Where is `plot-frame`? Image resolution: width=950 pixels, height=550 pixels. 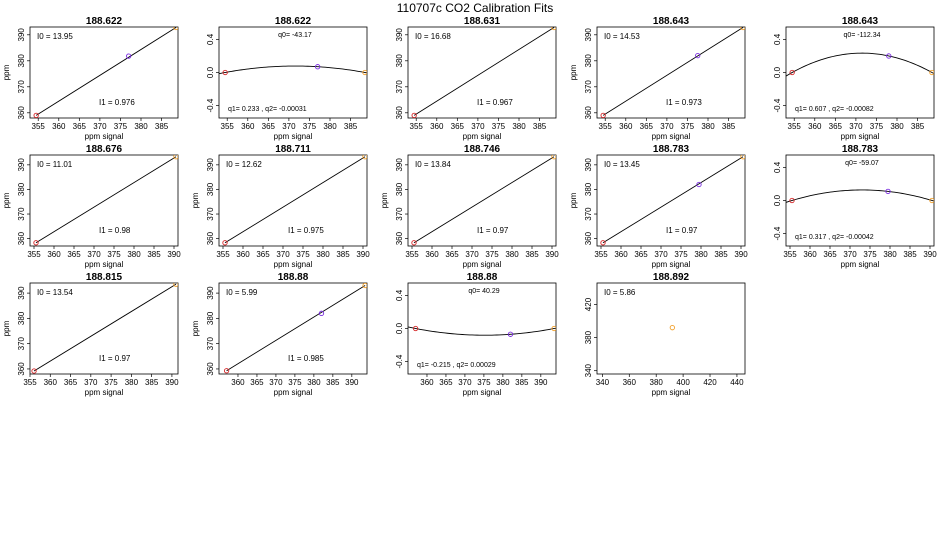 plot-frame is located at coordinates (860, 200).